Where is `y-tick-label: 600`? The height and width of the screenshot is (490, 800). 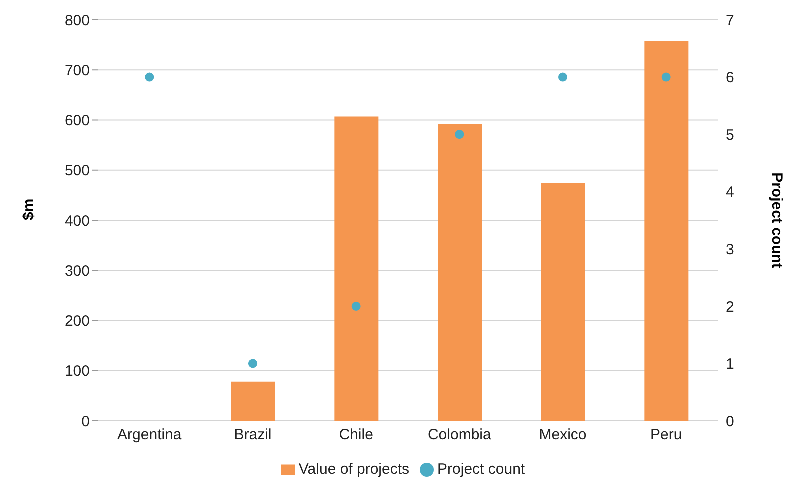 y-tick-label: 600 is located at coordinates (77, 121).